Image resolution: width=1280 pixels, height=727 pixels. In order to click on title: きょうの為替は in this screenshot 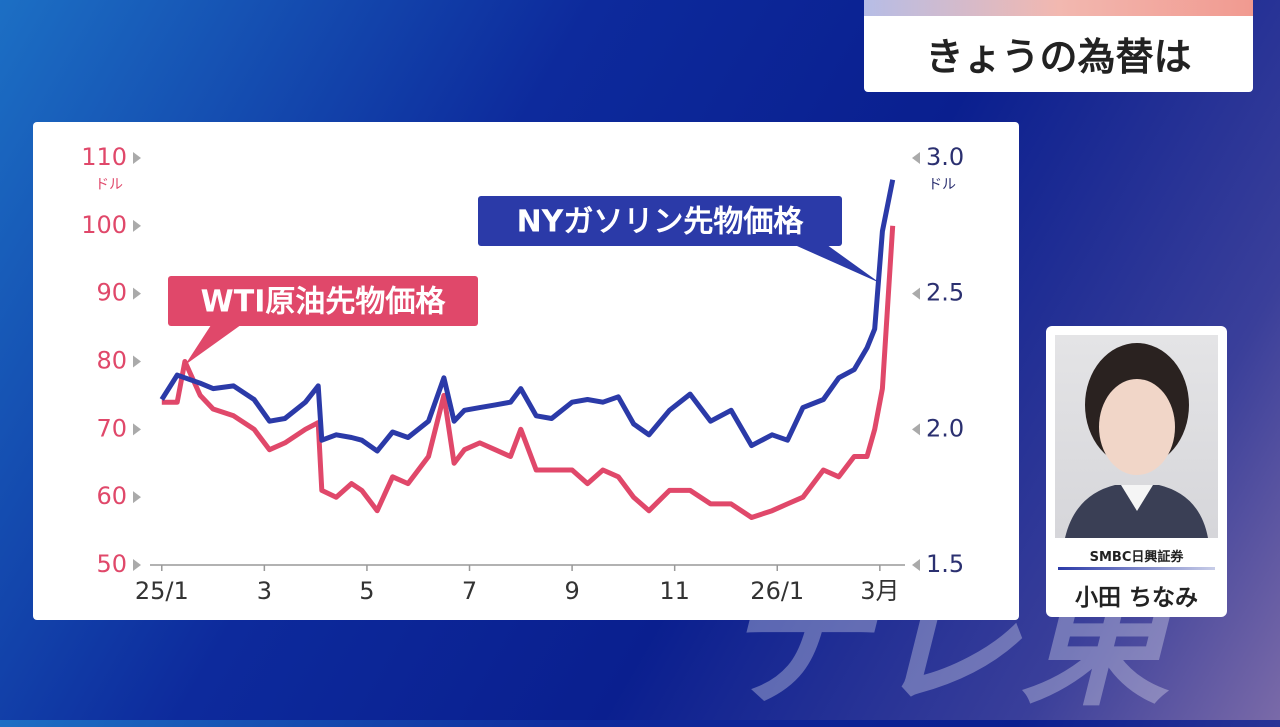, I will do `click(1058, 57)`.